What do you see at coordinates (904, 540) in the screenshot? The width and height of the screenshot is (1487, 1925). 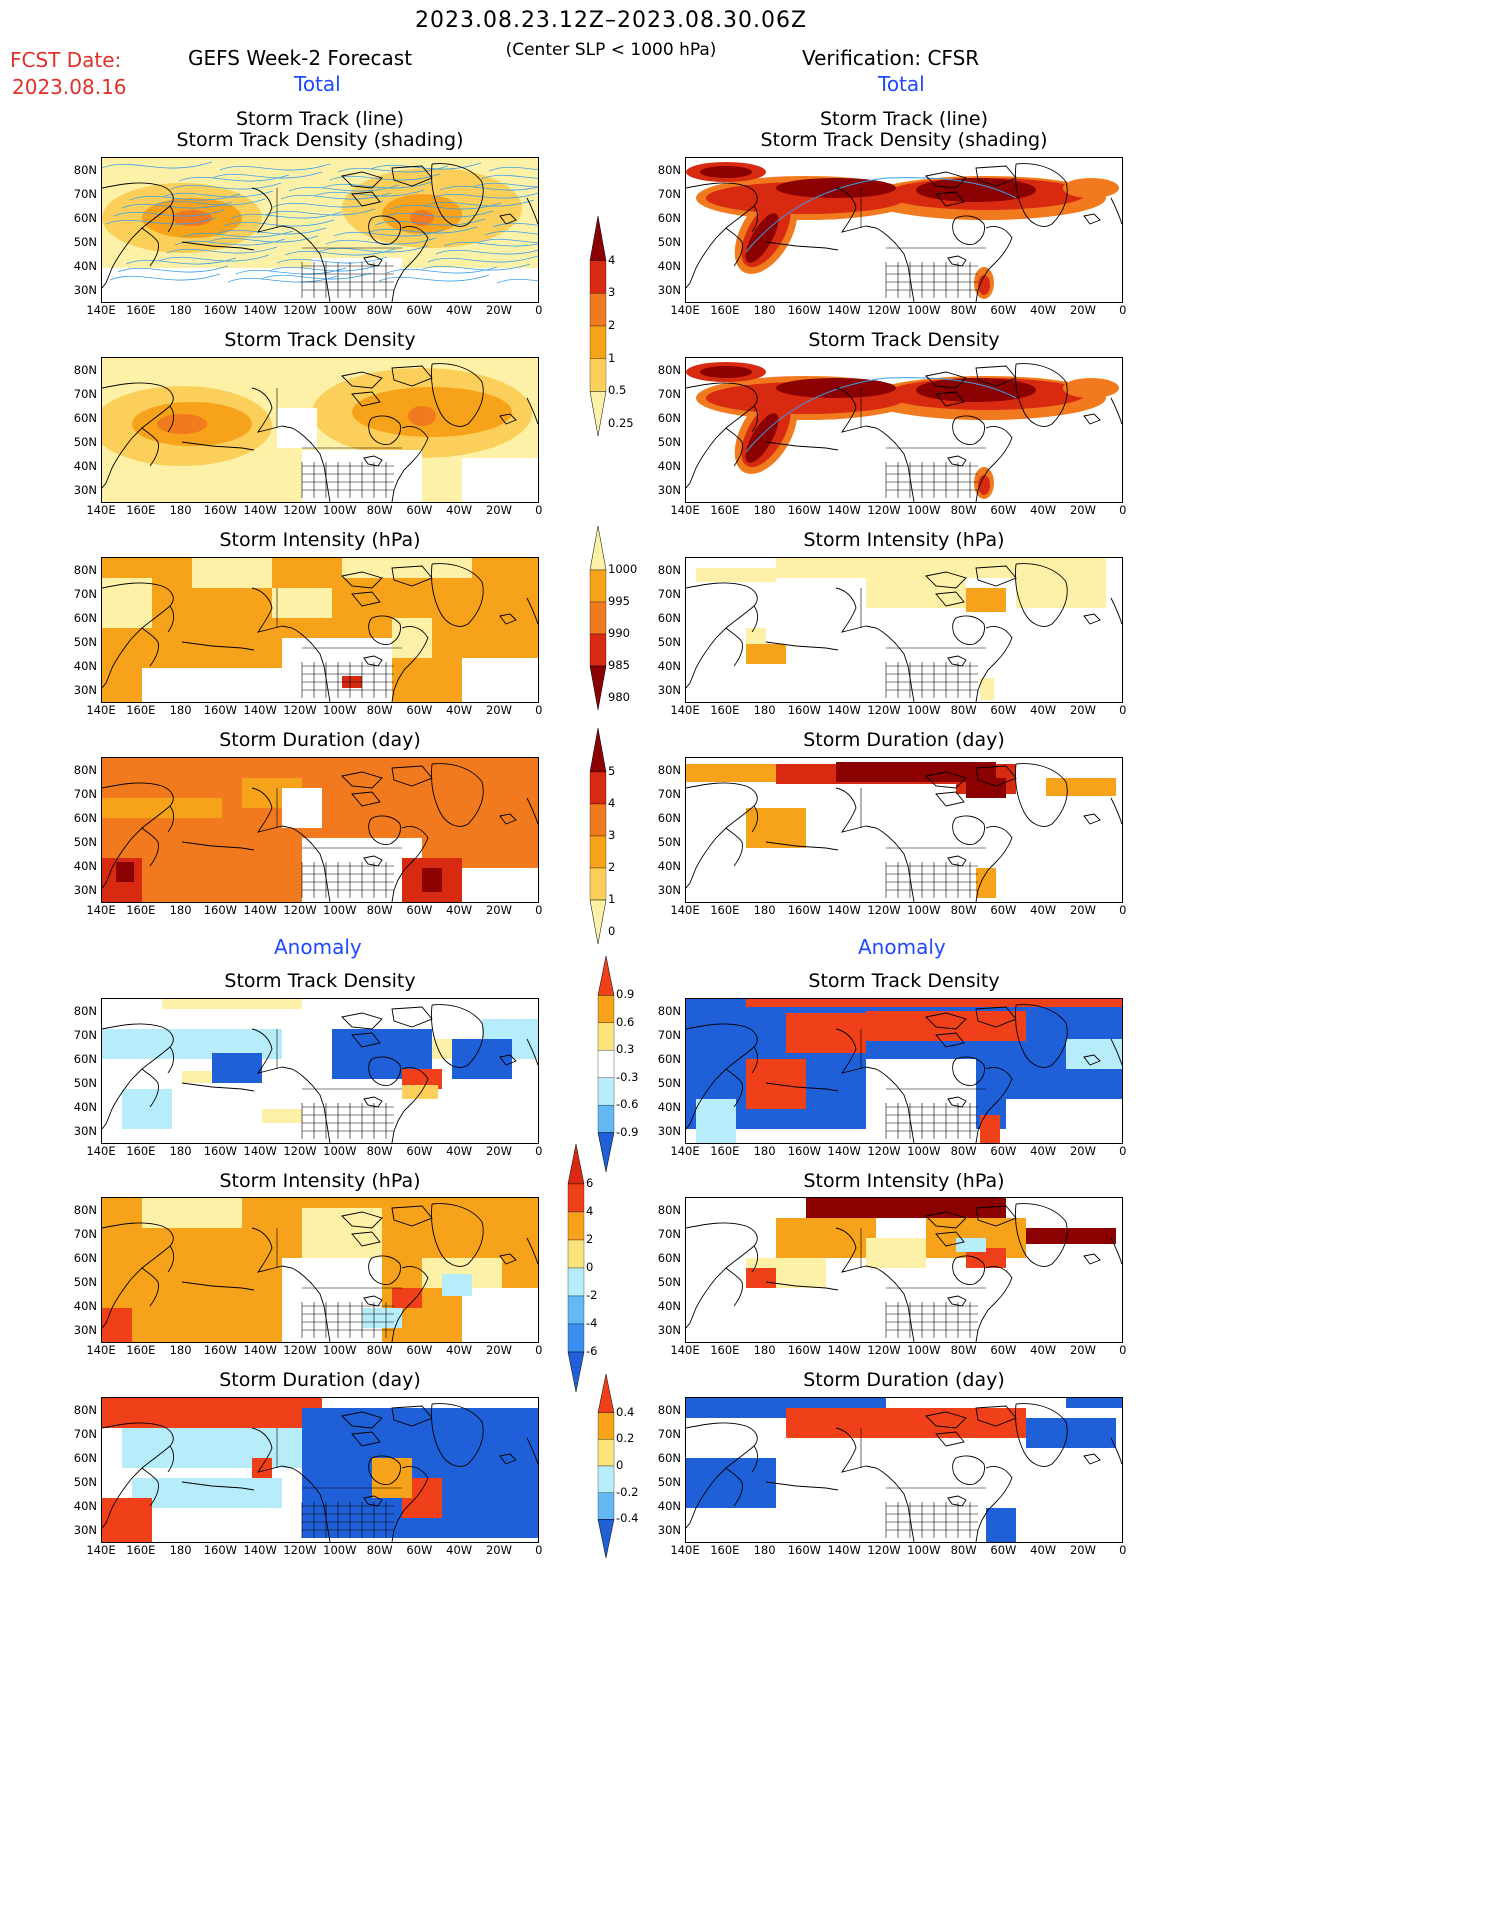 I see `right-p3-title: Storm Intensity (hPa)` at bounding box center [904, 540].